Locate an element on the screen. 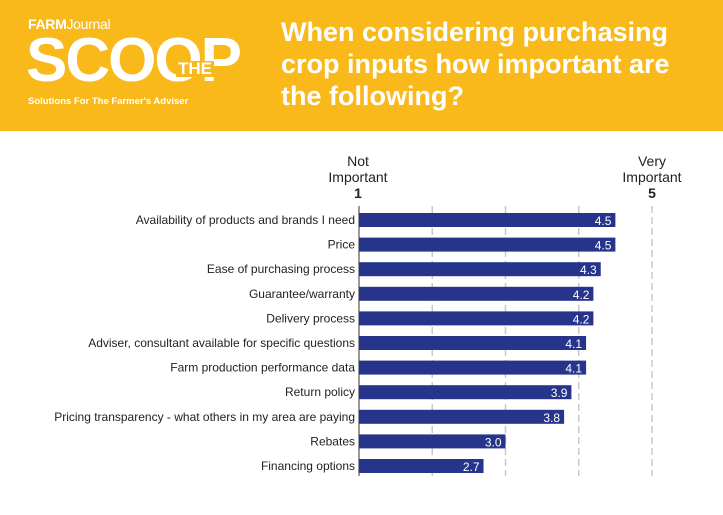 This screenshot has height=515, width=723. logo-the: THE is located at coordinates (195, 68).